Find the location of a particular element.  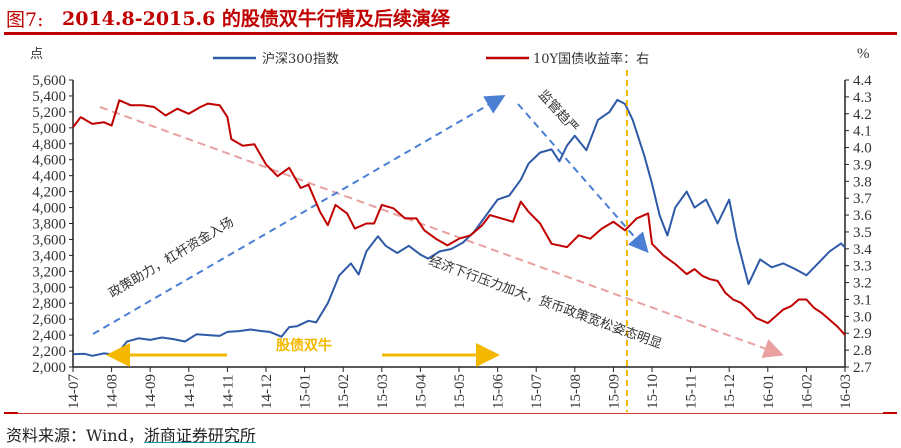

right-y-tick-label: 3.8 is located at coordinates (862, 182).